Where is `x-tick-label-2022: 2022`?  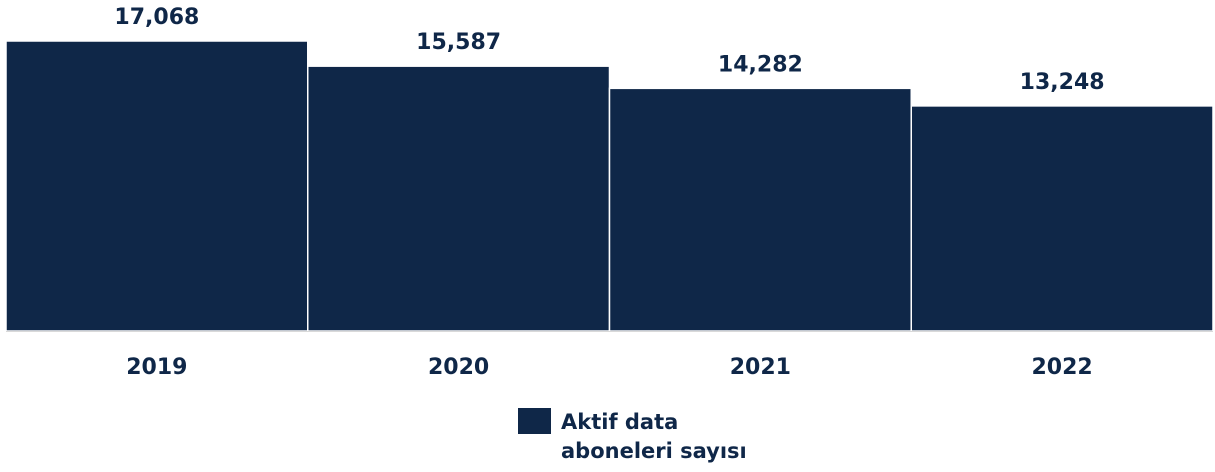 x-tick-label-2022: 2022 is located at coordinates (1062, 367).